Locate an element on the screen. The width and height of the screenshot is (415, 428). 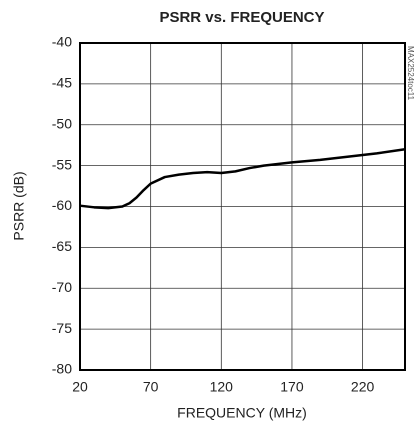
y-tick-label: -55 is located at coordinates (62, 164).